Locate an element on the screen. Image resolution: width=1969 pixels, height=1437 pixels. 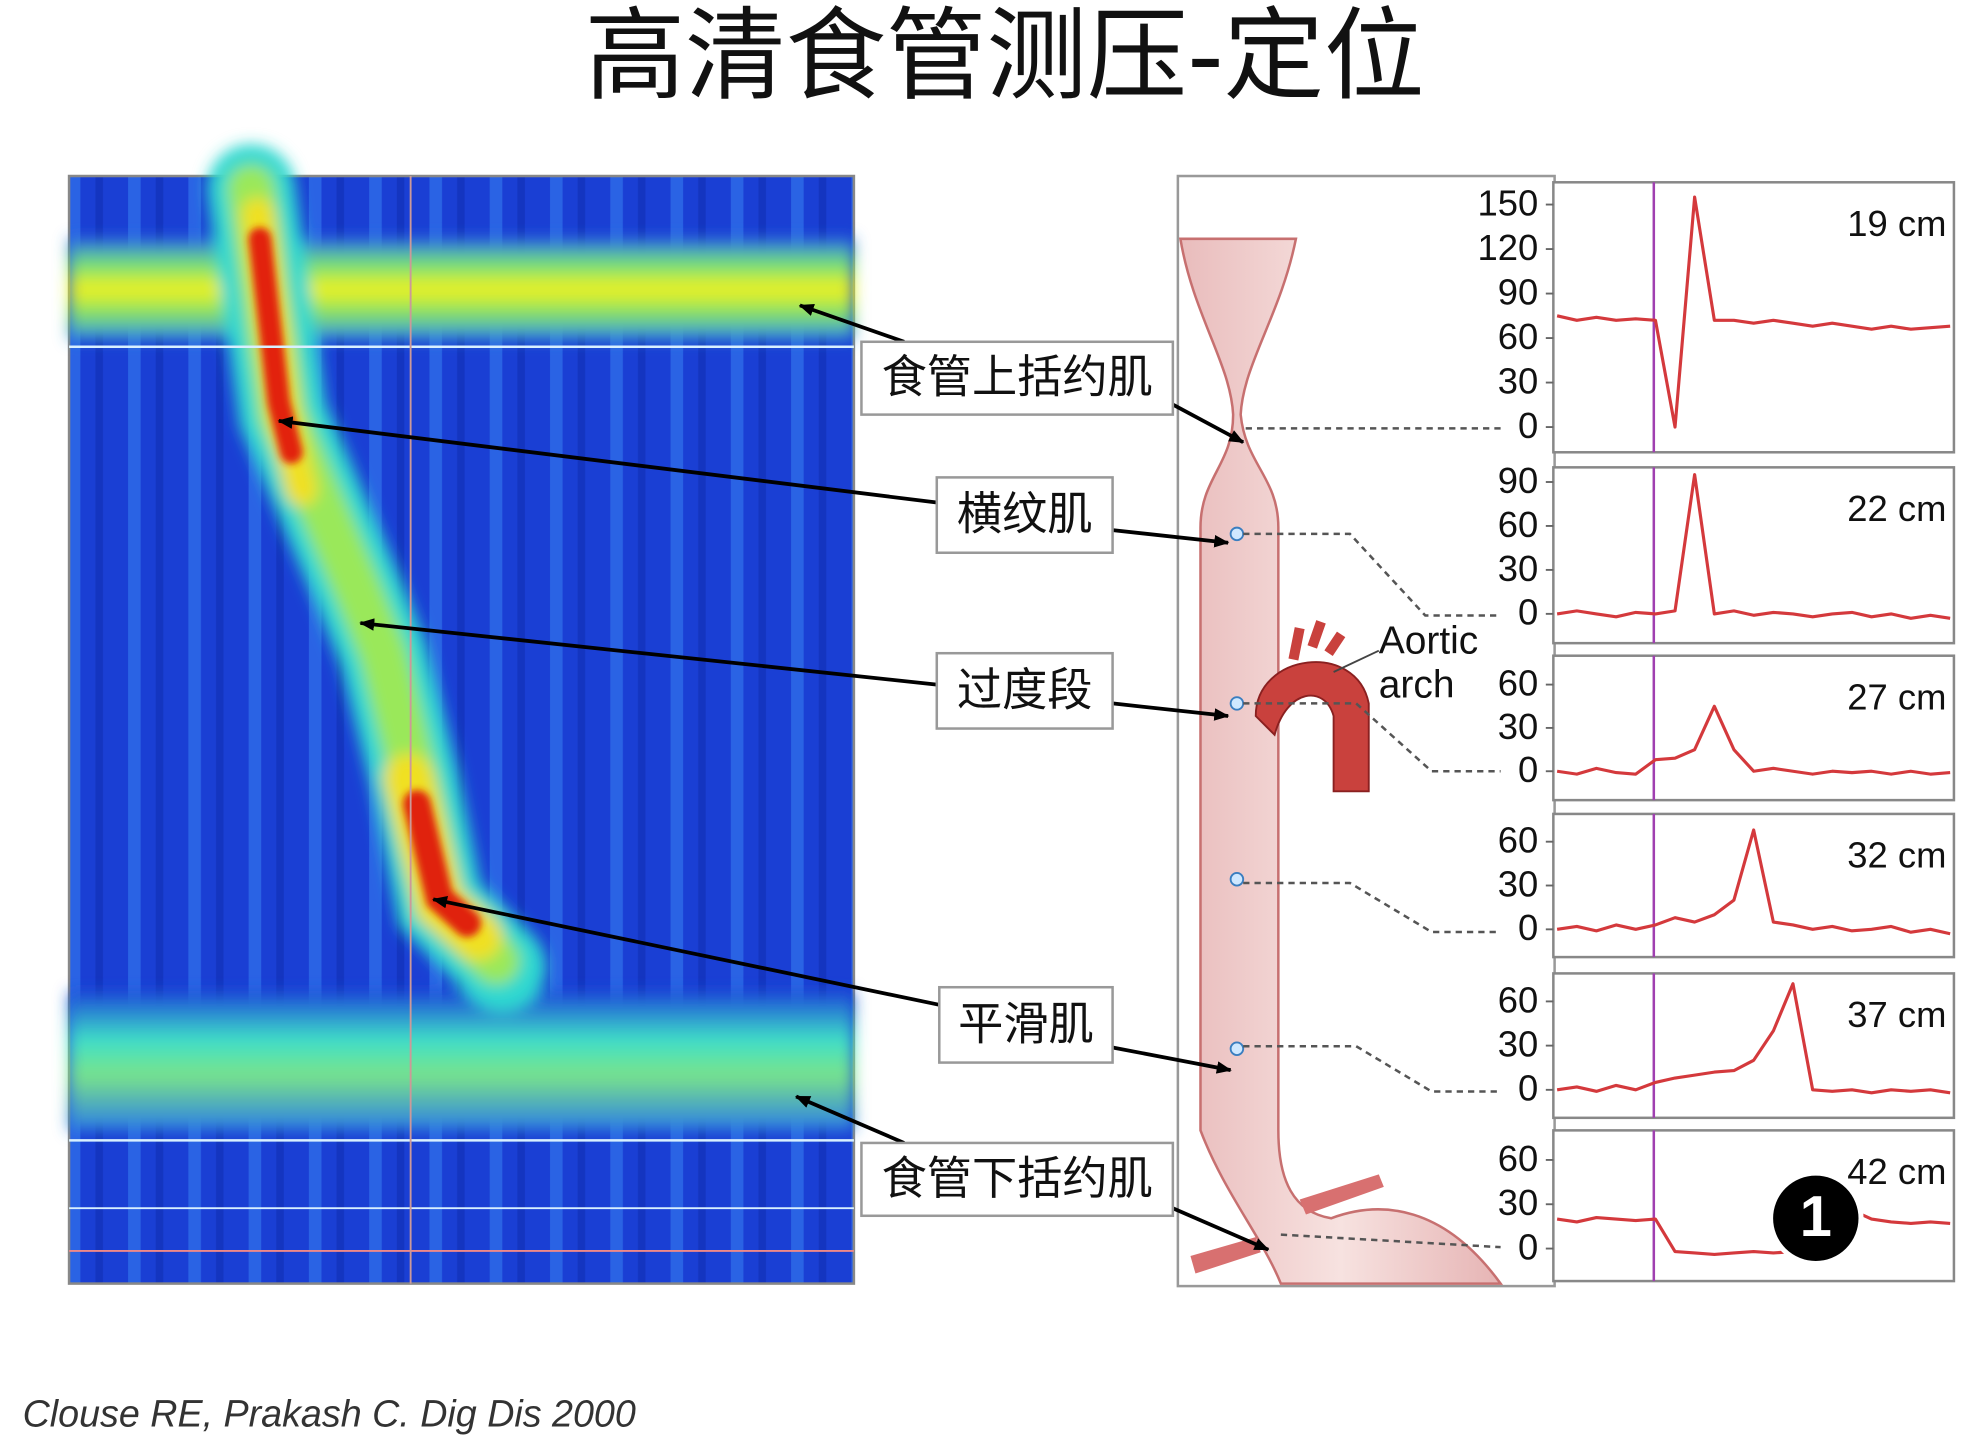
annotation-label: 食管下括约肌 is located at coordinates (1017, 1178).